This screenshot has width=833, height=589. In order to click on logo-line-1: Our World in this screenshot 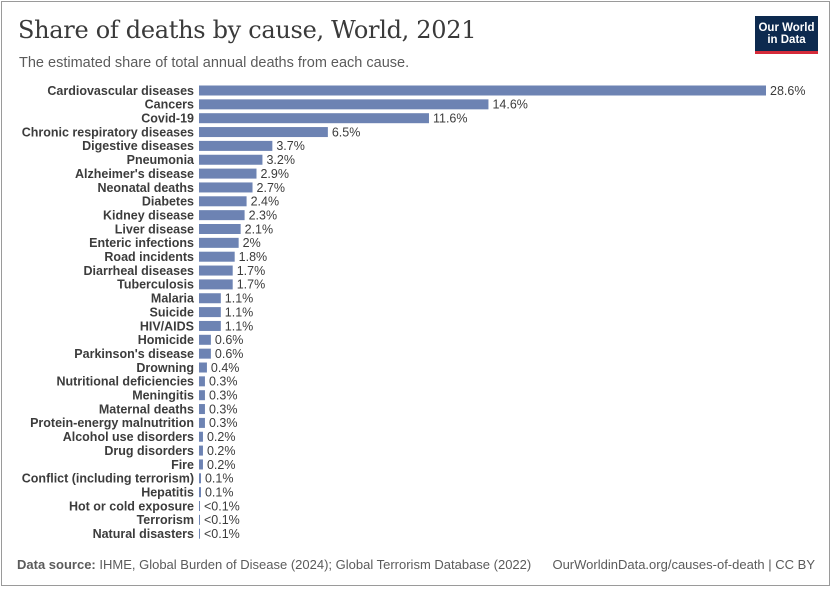, I will do `click(786, 27)`.